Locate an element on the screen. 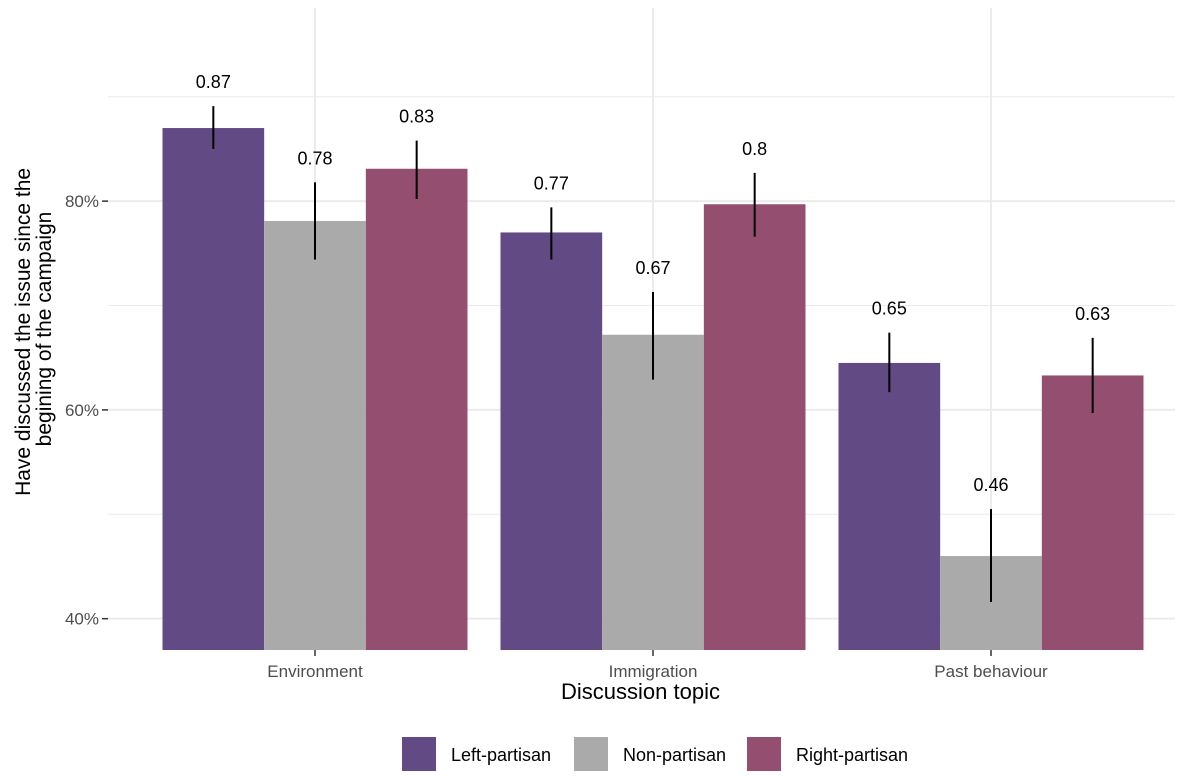 The height and width of the screenshot is (776, 1186). data-label: 0.78 is located at coordinates (314, 158).